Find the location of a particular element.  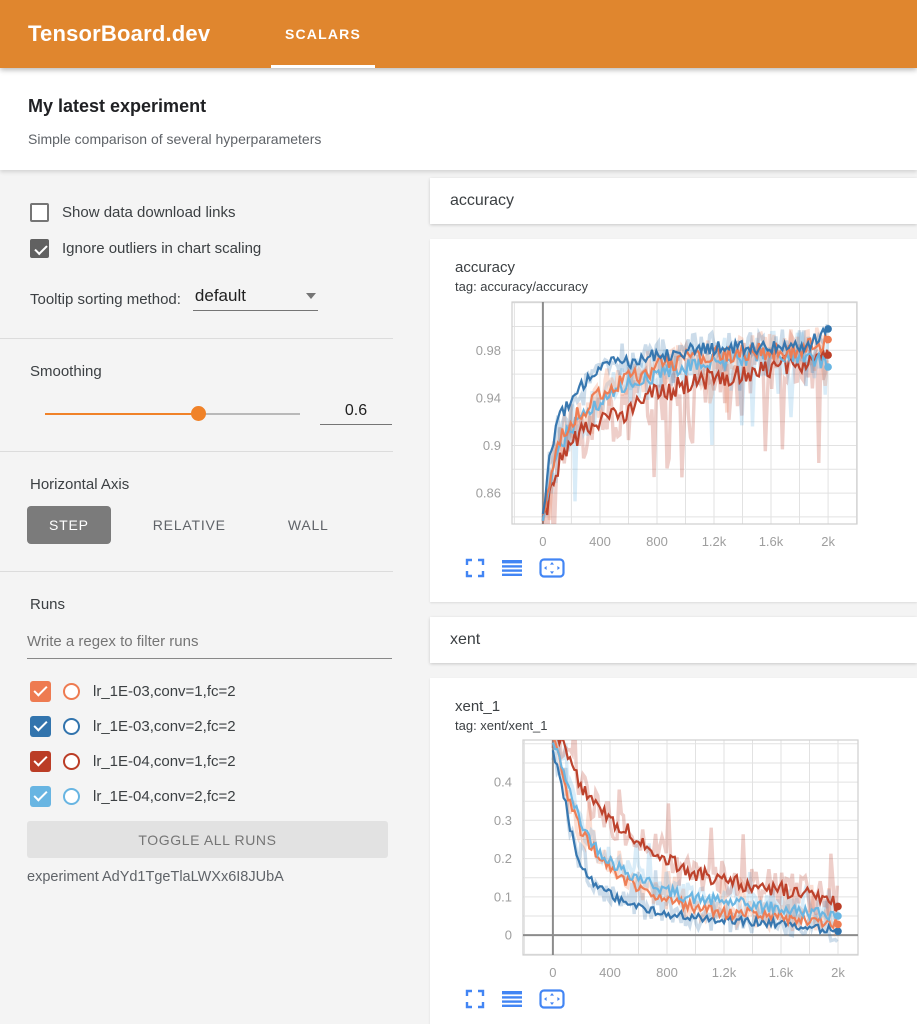

svg-text: 0.3 is located at coordinates (503, 820).